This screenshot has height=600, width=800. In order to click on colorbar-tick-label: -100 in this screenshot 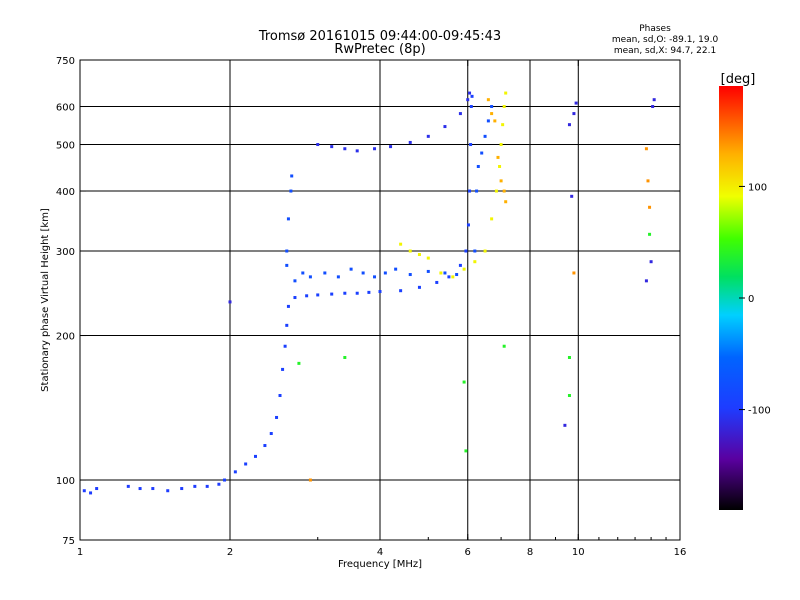, I will do `click(759, 411)`.